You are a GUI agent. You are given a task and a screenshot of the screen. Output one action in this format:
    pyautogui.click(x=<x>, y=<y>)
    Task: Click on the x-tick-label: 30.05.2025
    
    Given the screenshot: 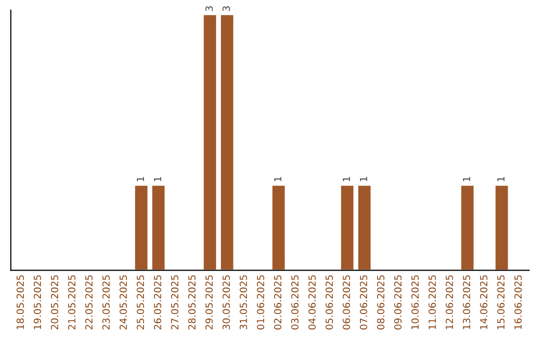 What is the action you would take?
    pyautogui.click(x=226, y=302)
    